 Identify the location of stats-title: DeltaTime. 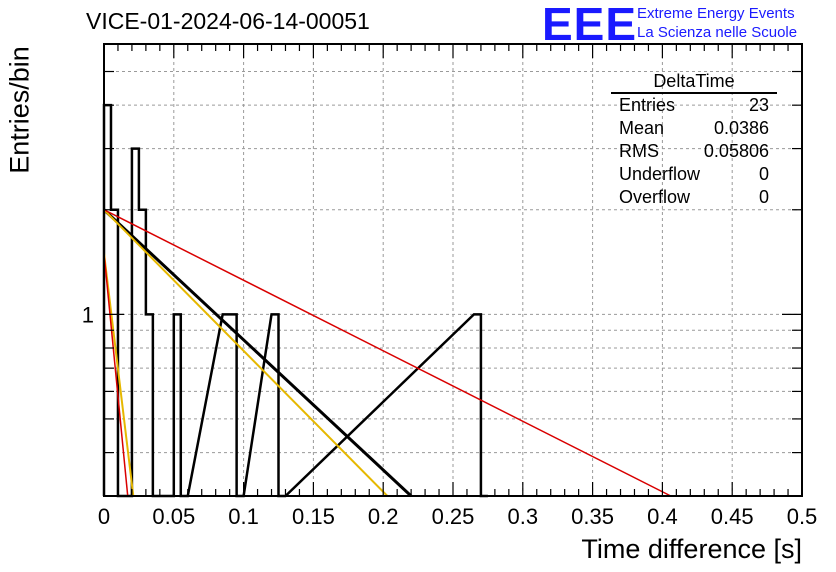
(694, 82).